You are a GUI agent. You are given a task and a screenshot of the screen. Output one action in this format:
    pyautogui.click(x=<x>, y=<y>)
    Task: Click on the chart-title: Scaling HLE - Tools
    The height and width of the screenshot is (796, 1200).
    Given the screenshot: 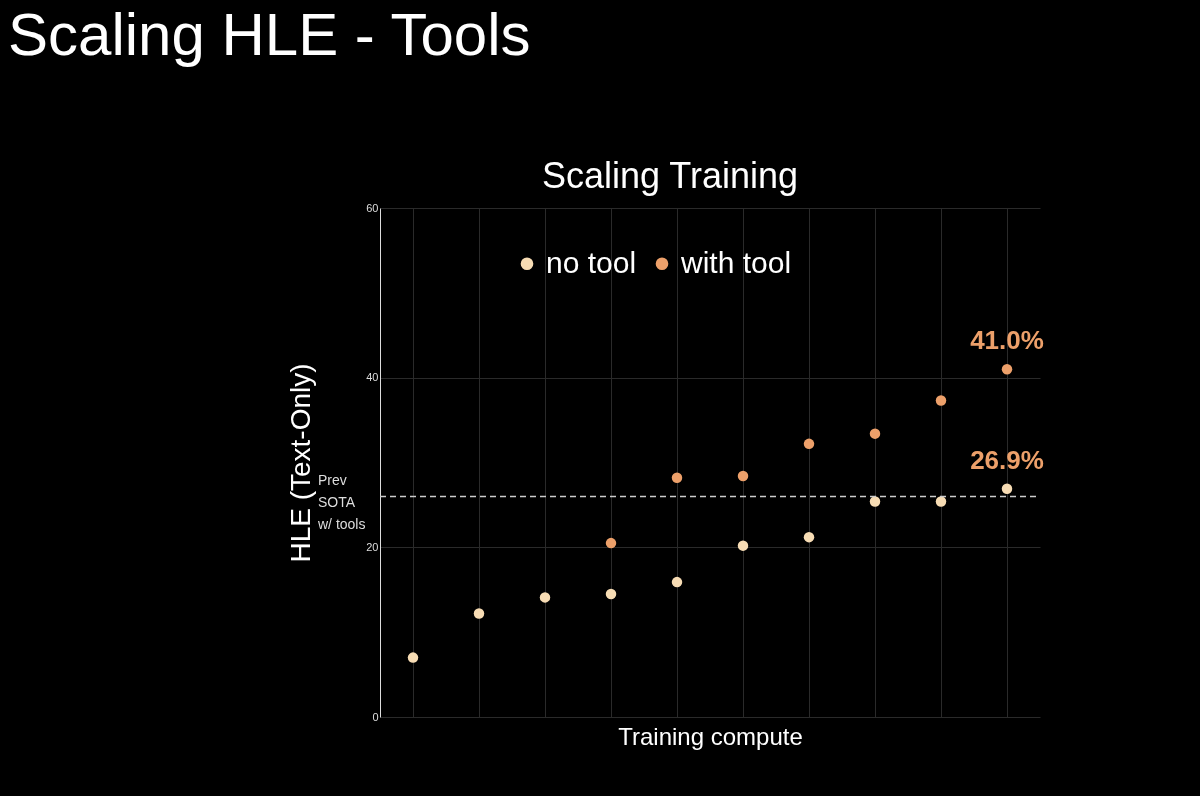 What is the action you would take?
    pyautogui.click(x=269, y=34)
    